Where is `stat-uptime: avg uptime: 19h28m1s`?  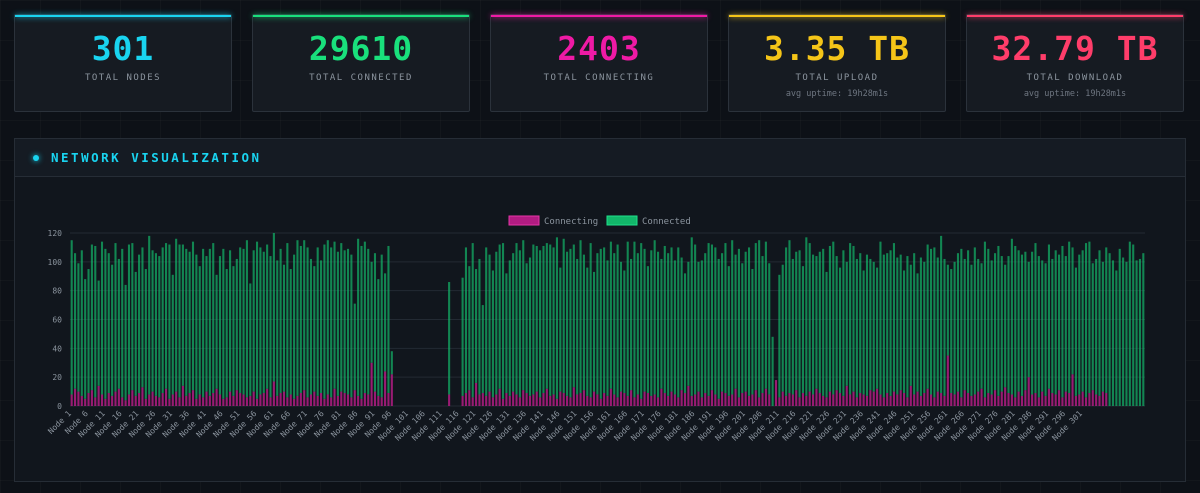
stat-uptime: avg uptime: 19h28m1s is located at coordinates (837, 94).